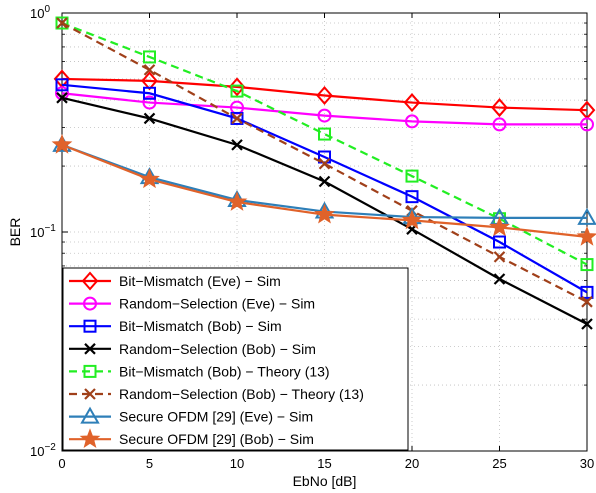  What do you see at coordinates (412, 463) in the screenshot?
I see `x-tick-label: 20` at bounding box center [412, 463].